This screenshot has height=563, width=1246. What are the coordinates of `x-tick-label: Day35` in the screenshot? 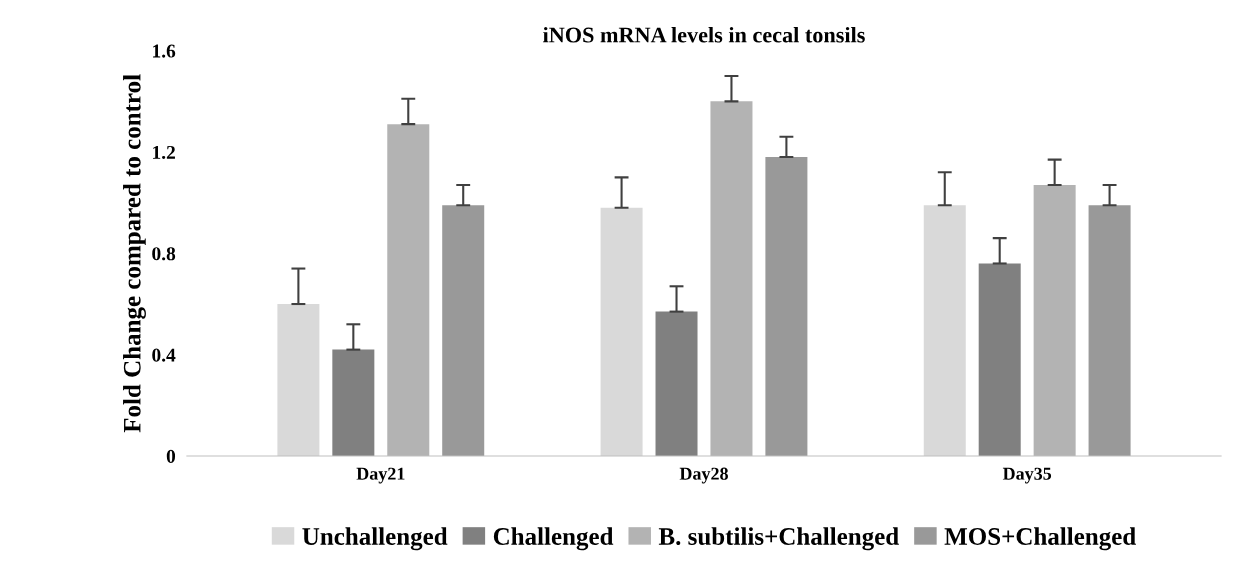 It's located at (1027, 475).